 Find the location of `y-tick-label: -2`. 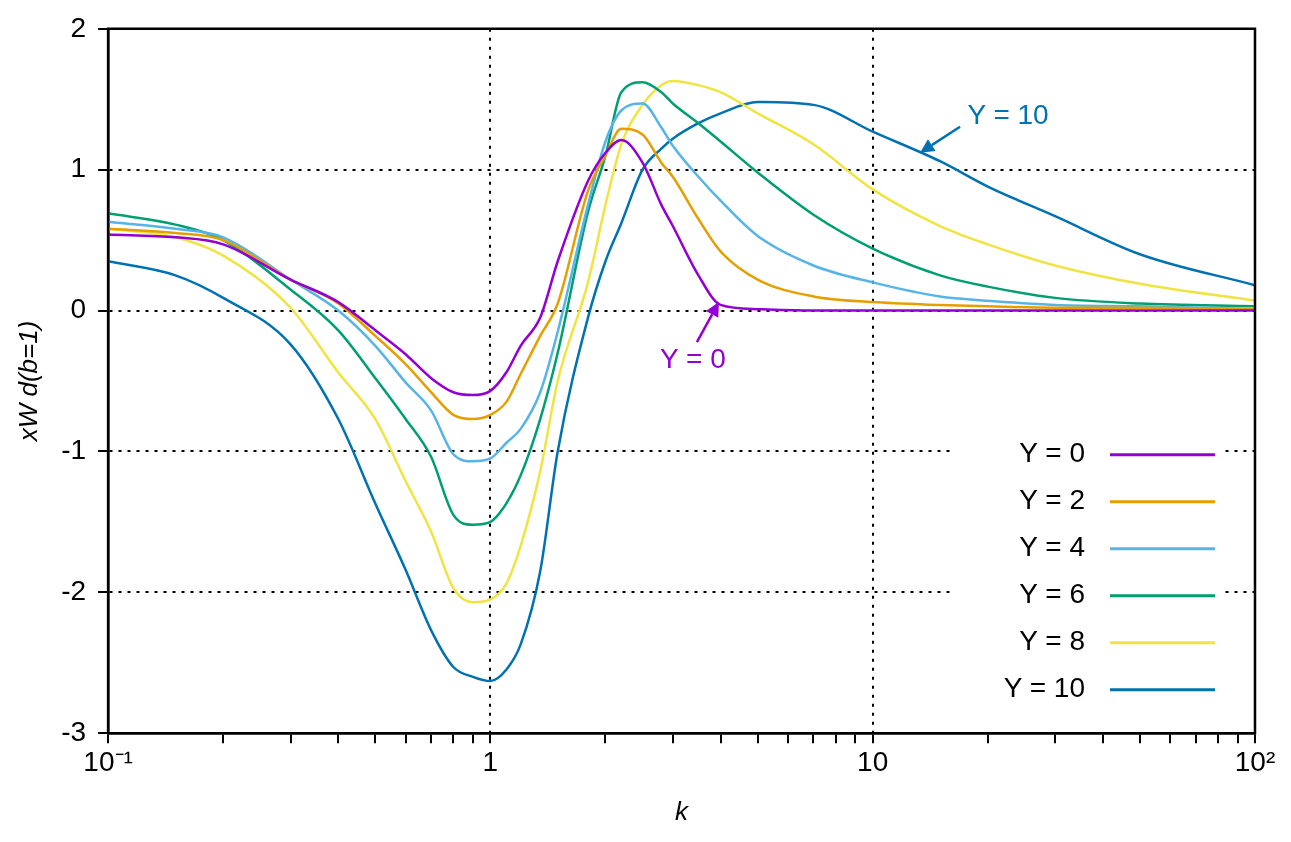

y-tick-label: -2 is located at coordinates (74, 591).